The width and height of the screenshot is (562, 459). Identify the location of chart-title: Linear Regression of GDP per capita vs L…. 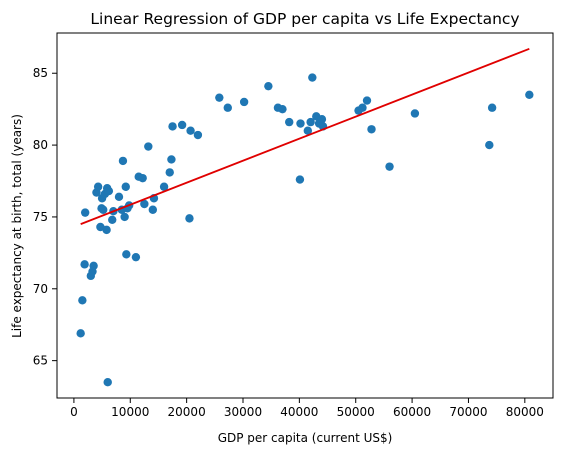
(304, 19).